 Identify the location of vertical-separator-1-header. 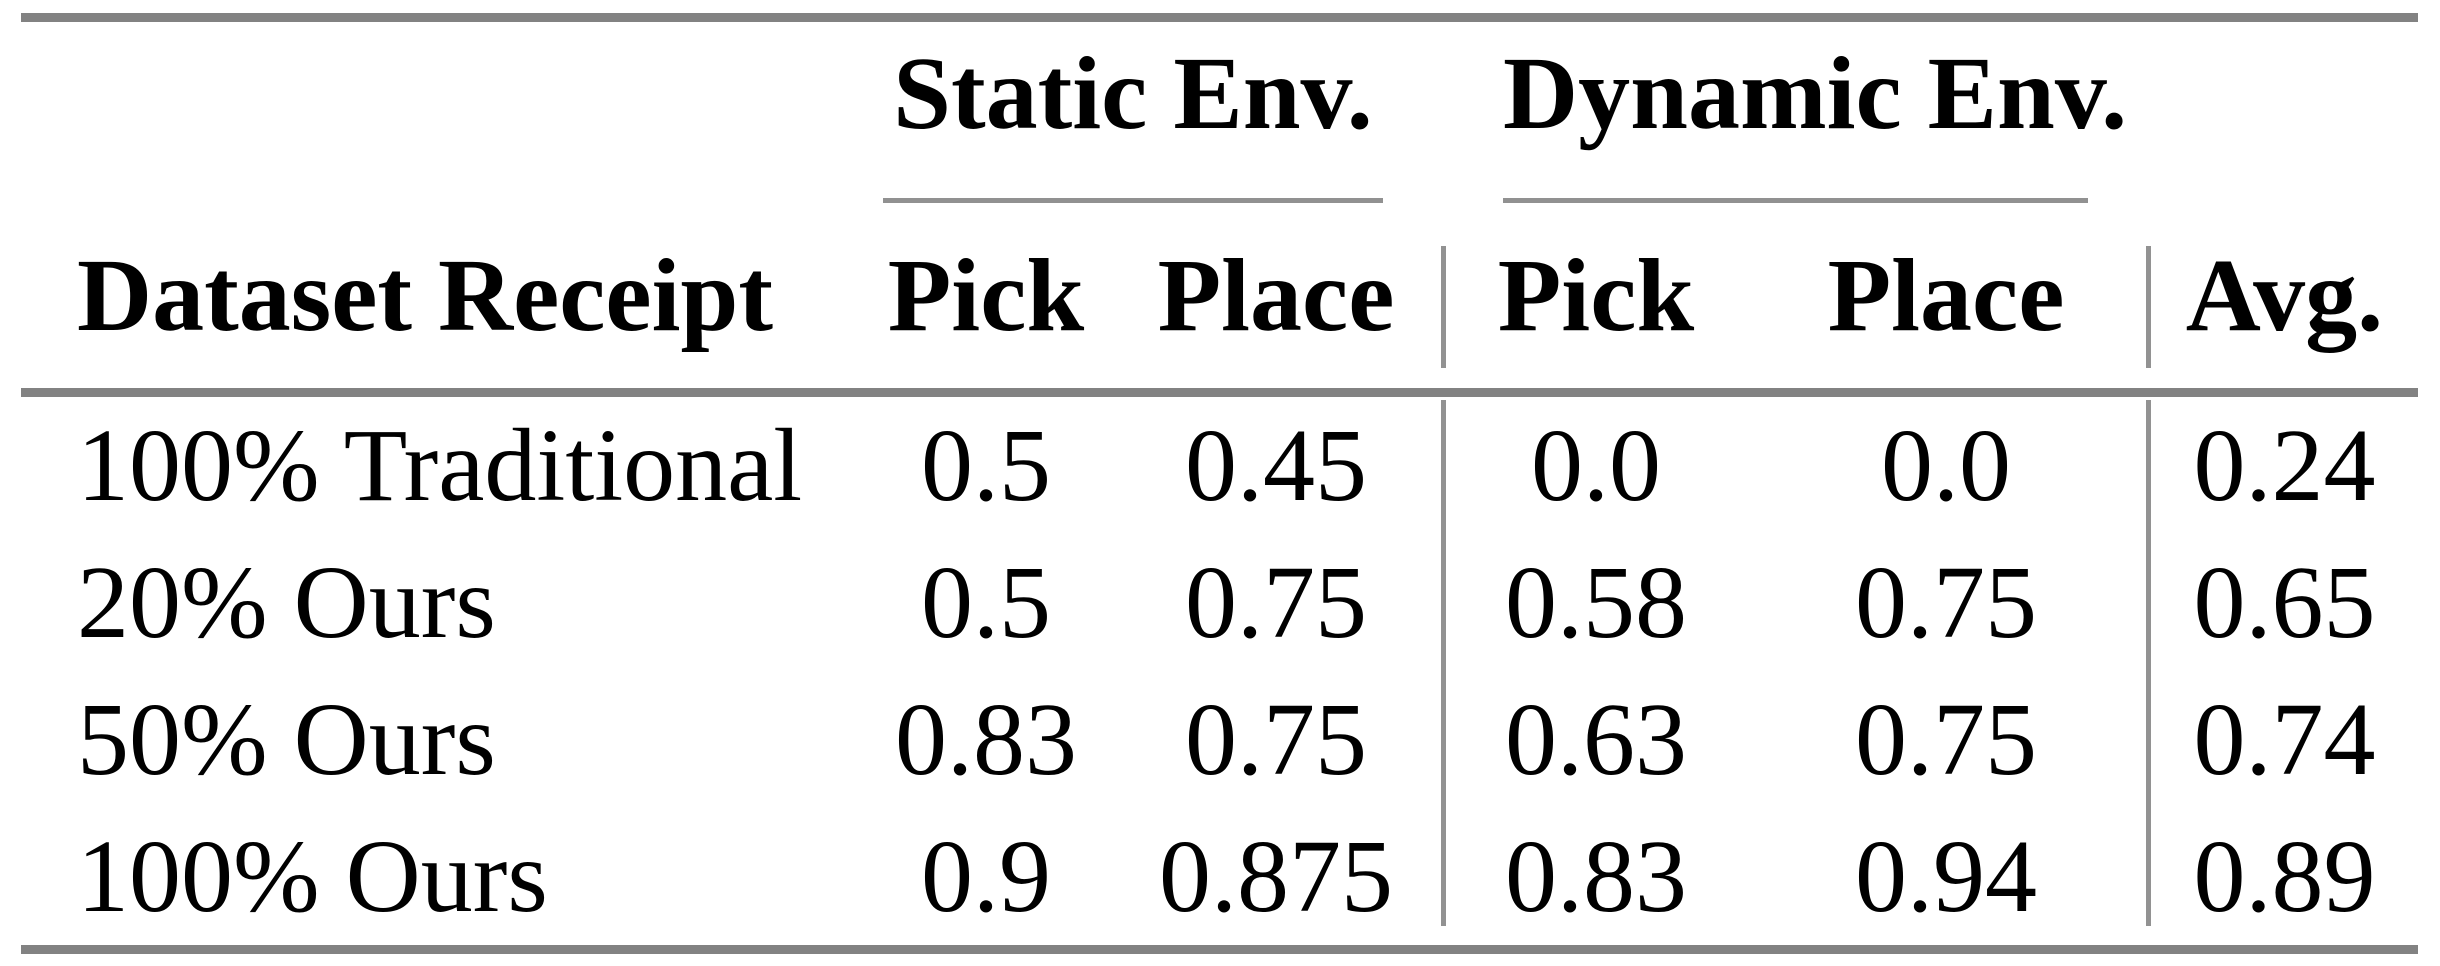
(1443, 307).